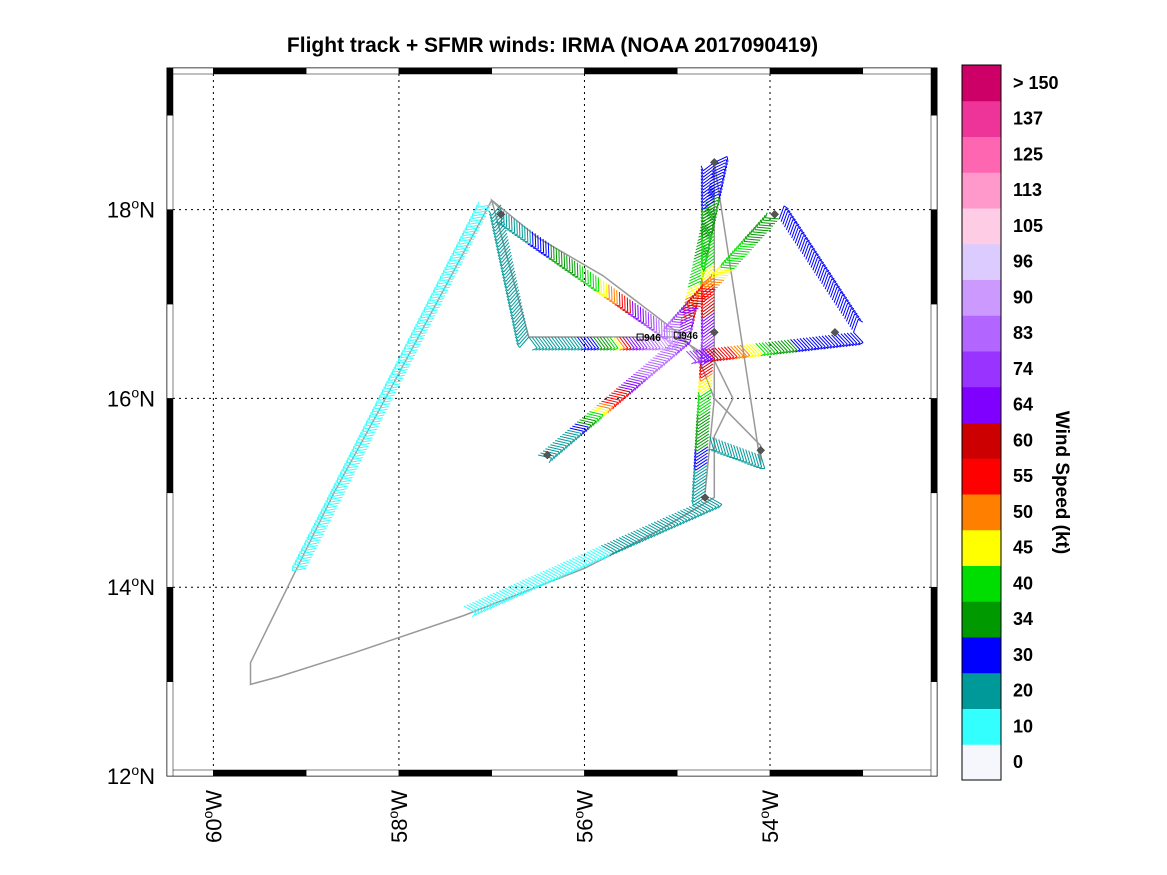 The image size is (1167, 875). What do you see at coordinates (981, 422) in the screenshot?
I see `colorbar-border` at bounding box center [981, 422].